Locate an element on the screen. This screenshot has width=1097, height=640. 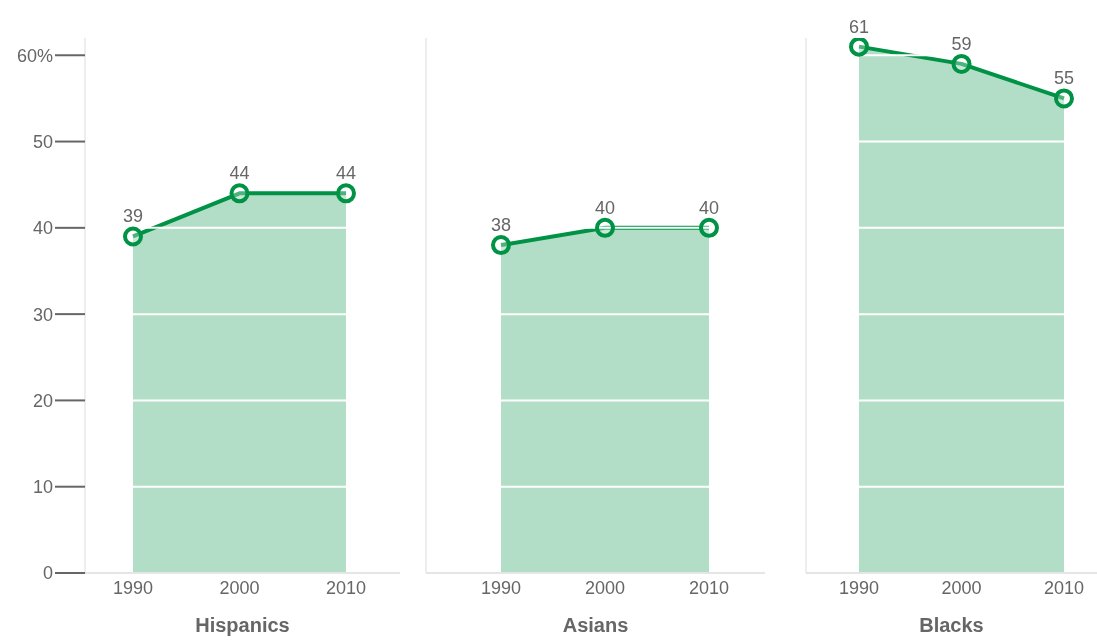
y-tick-label: 0 is located at coordinates (47, 573).